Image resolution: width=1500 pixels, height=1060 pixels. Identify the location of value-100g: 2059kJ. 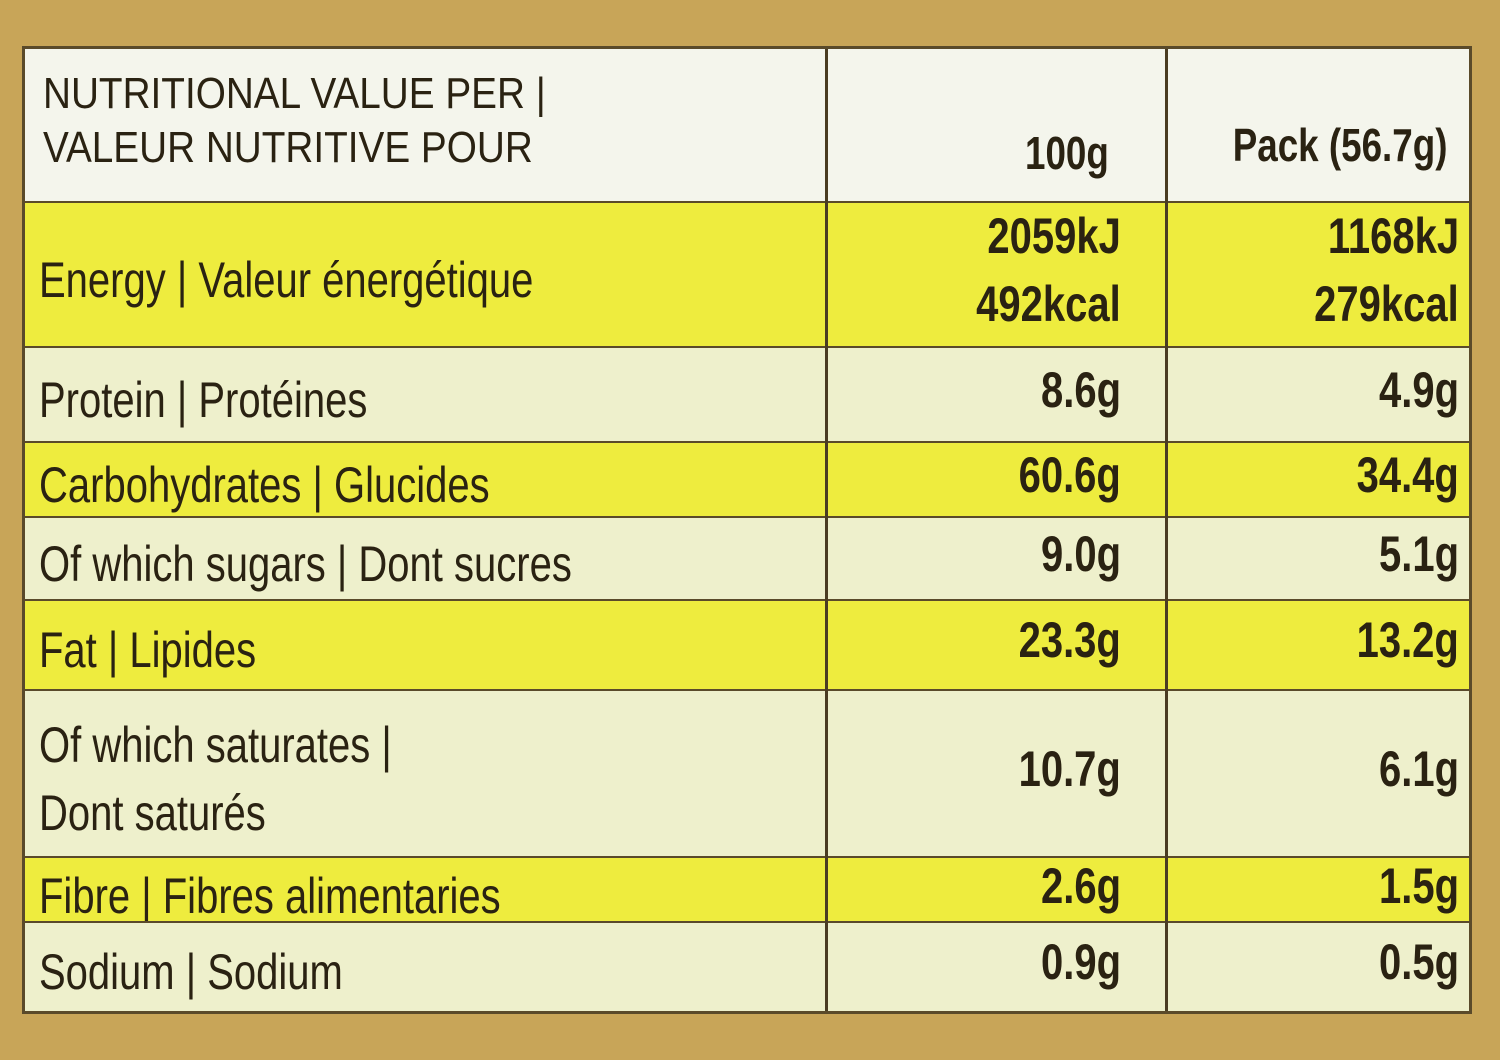
(1054, 235).